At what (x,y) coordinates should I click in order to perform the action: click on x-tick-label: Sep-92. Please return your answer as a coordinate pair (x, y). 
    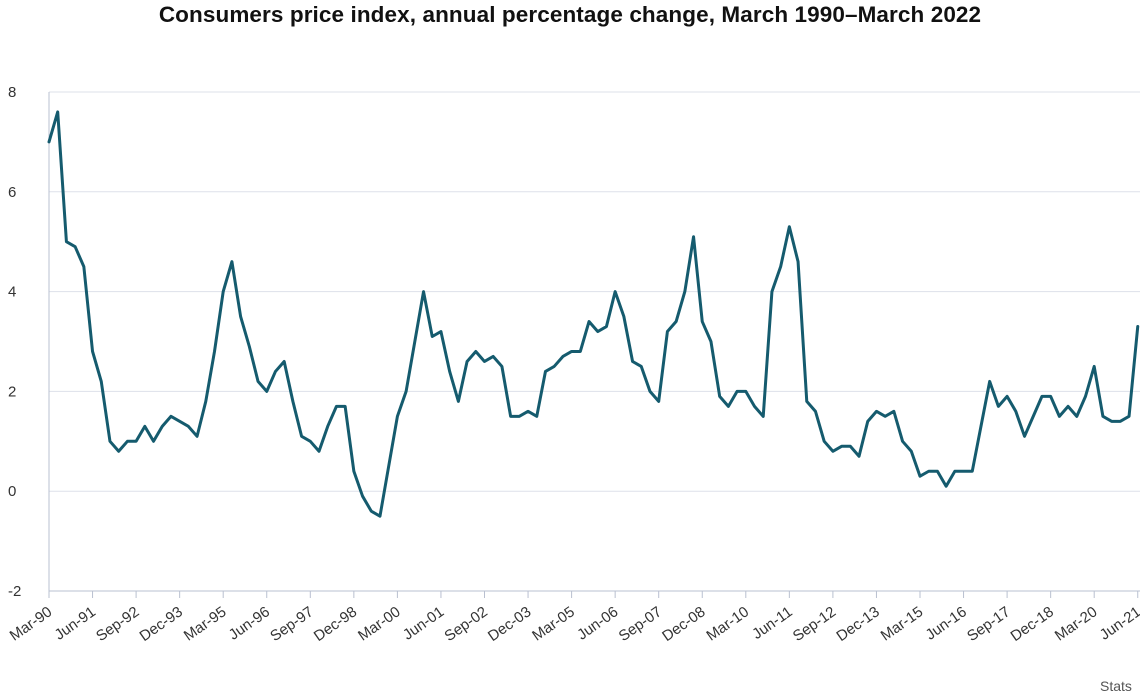
    Looking at the image, I should click on (117, 624).